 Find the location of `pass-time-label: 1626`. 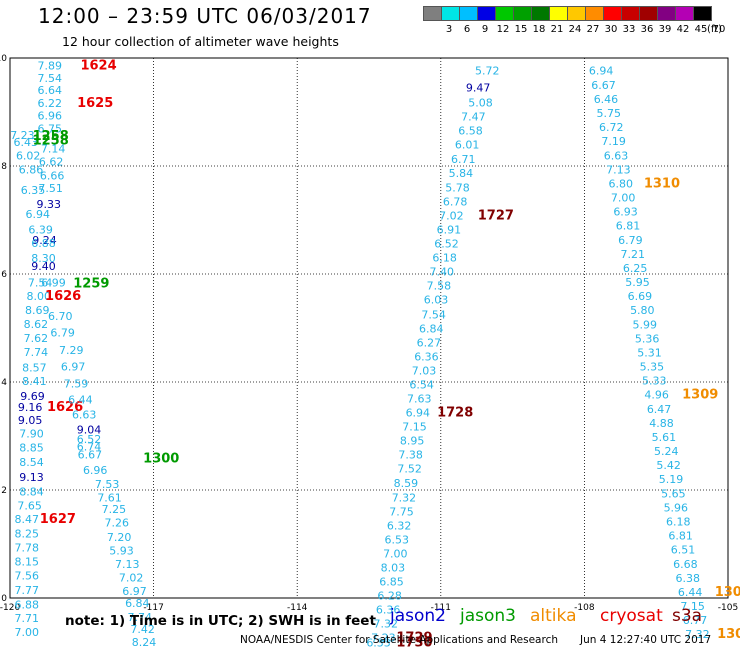

pass-time-label: 1626 is located at coordinates (65, 407).